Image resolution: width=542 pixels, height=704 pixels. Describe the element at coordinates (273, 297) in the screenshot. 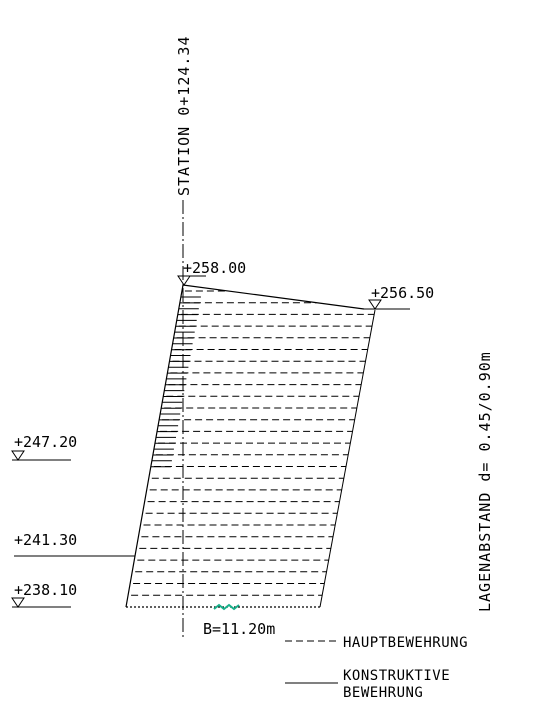

I see `crest-line` at that location.